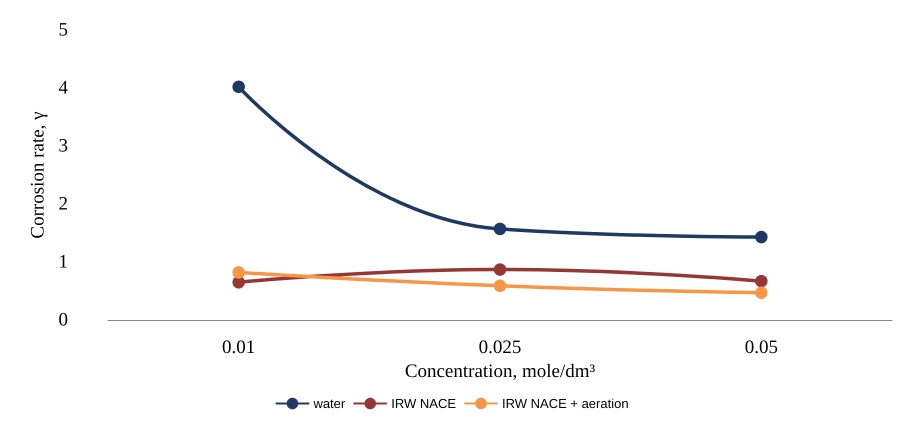 This screenshot has height=425, width=904. Describe the element at coordinates (63, 88) in the screenshot. I see `y-tick-label: 4` at that location.